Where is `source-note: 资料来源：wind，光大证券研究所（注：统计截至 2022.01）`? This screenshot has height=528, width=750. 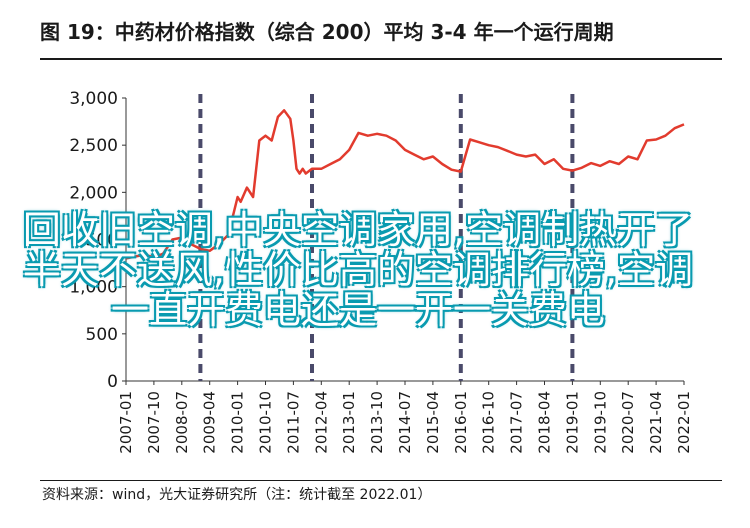
source-note: 资料来源：wind，光大证券研究所（注：统计截至 2022.01） is located at coordinates (237, 495).